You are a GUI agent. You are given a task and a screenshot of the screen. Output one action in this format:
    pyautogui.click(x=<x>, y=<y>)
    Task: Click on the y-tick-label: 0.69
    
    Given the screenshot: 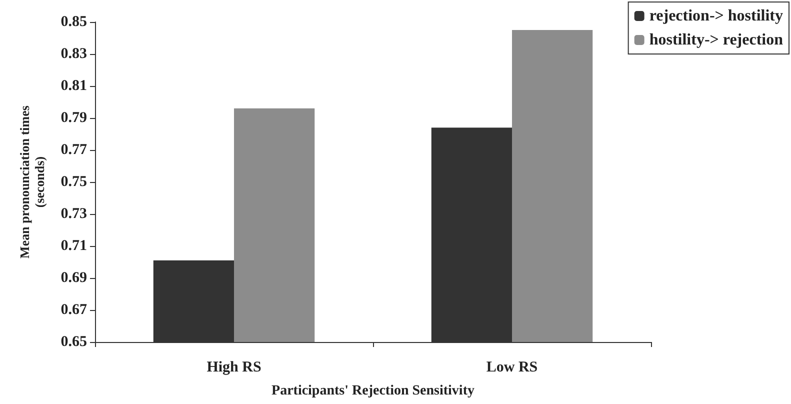 What is the action you would take?
    pyautogui.click(x=73, y=278)
    